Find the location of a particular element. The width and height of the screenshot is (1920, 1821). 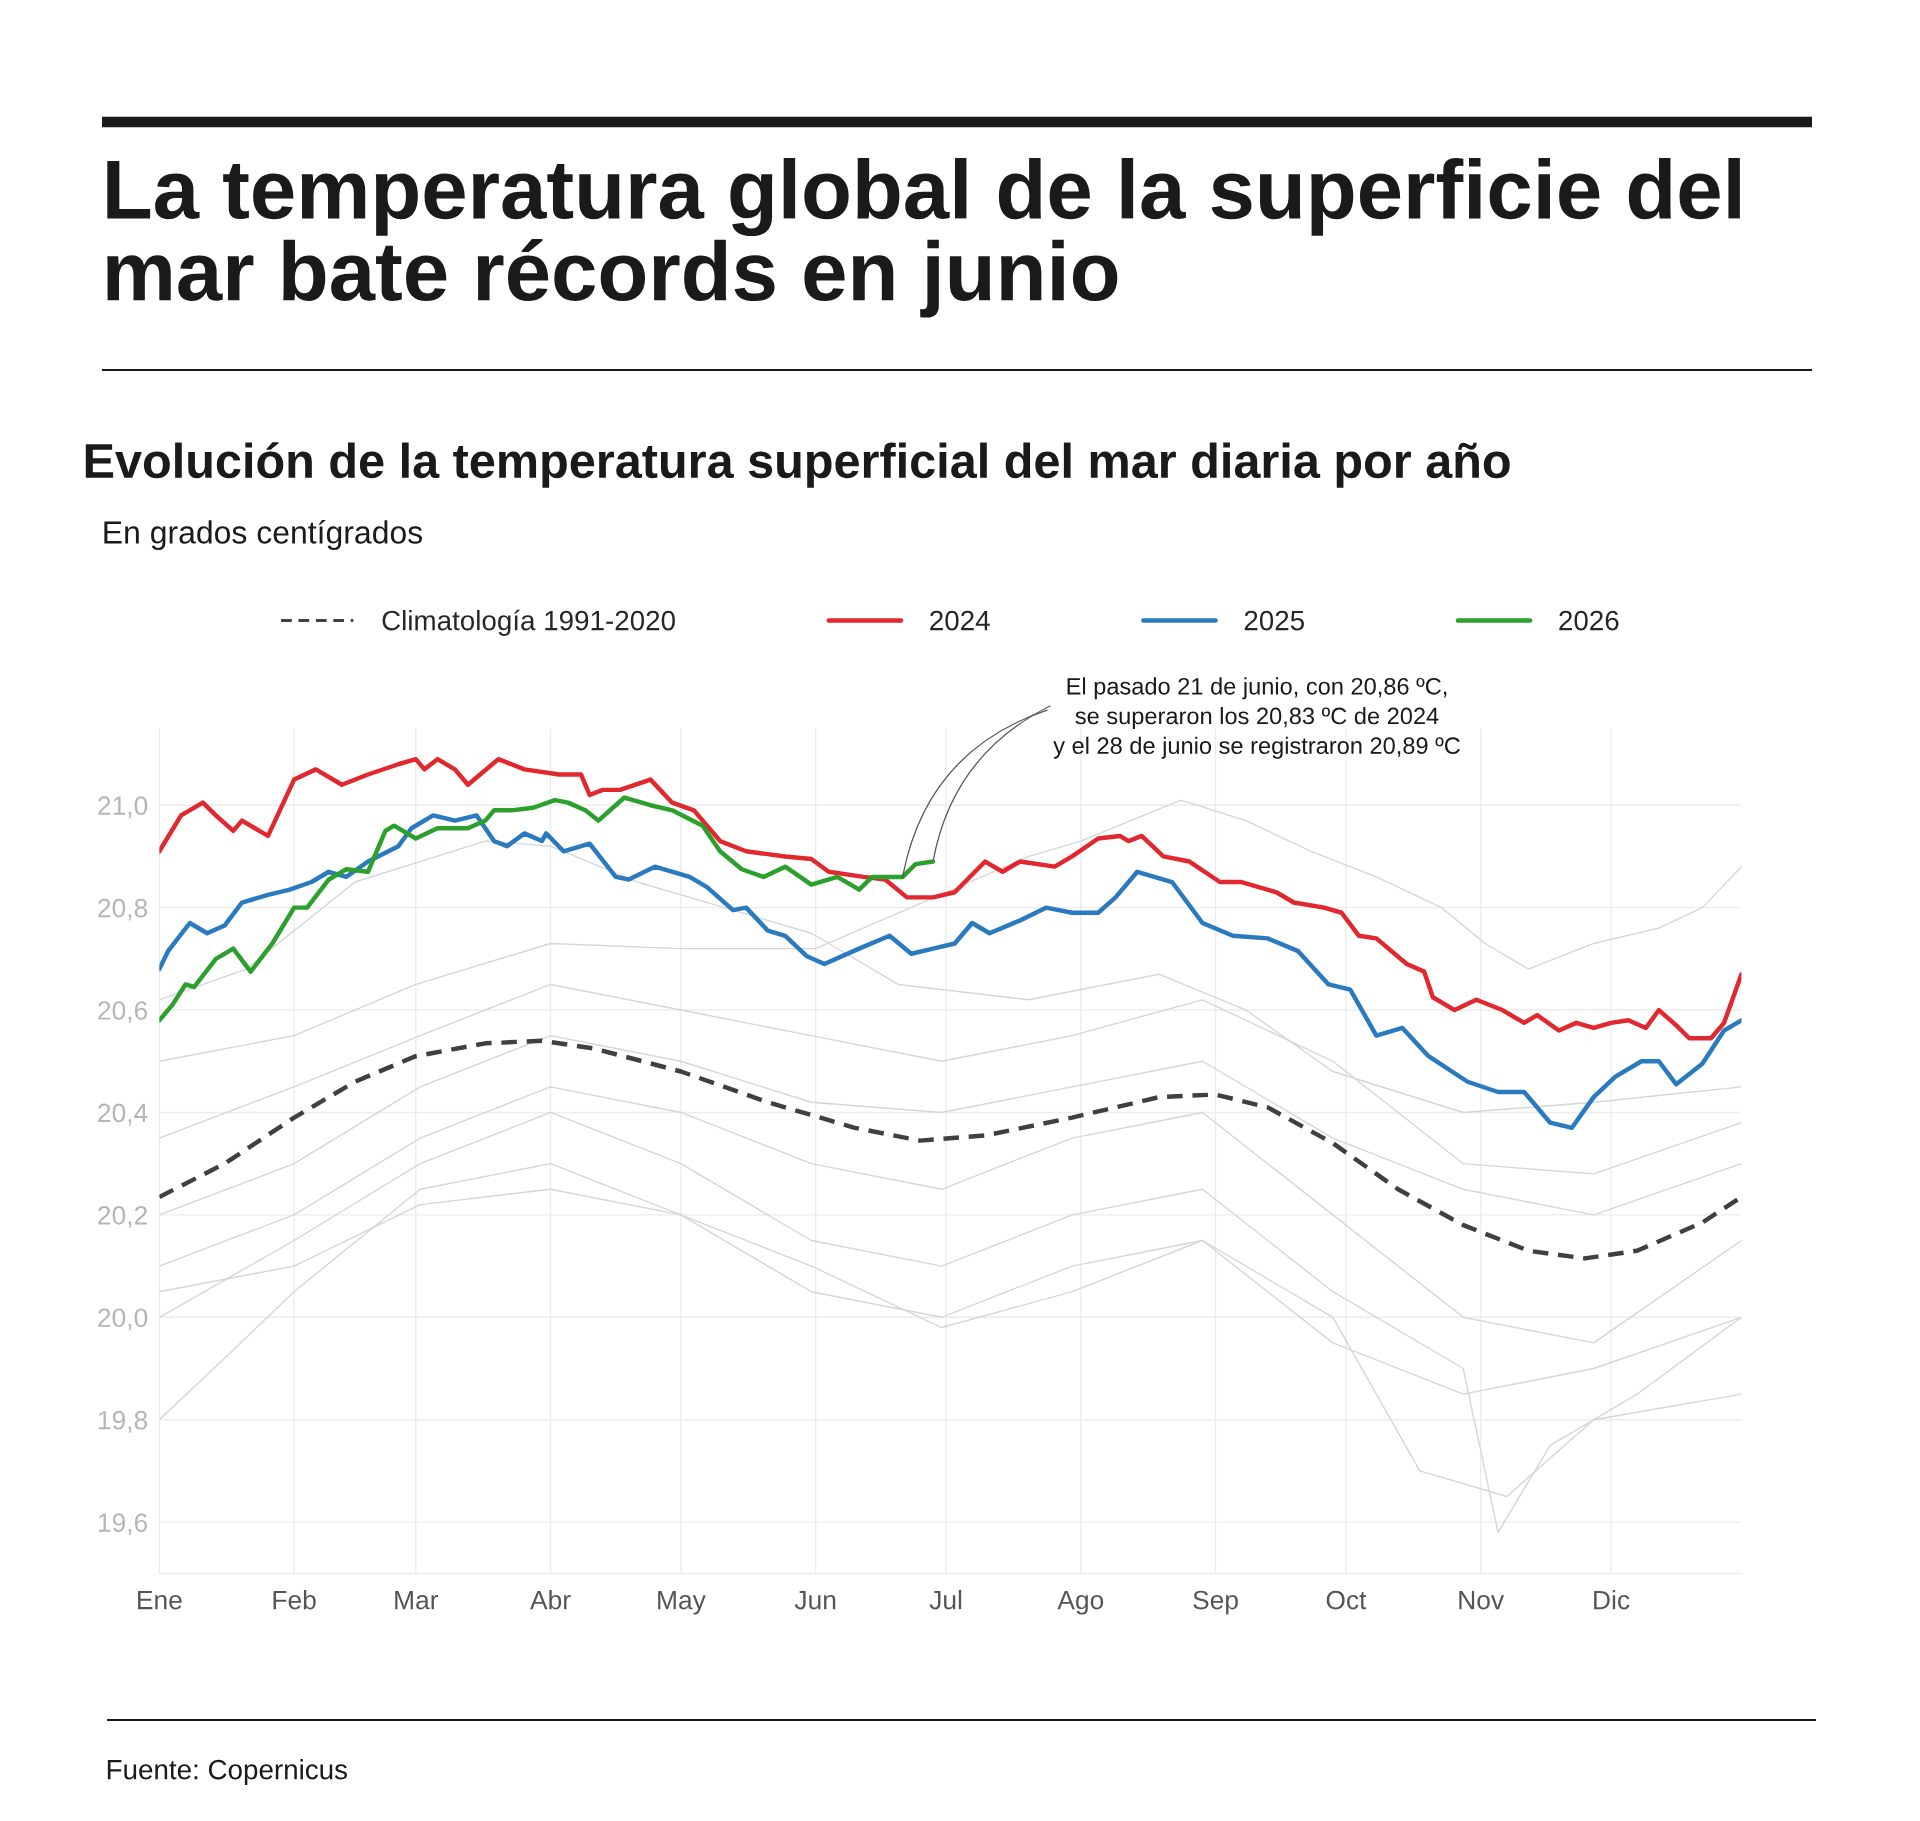

x-tick-label: Jun is located at coordinates (815, 1600).